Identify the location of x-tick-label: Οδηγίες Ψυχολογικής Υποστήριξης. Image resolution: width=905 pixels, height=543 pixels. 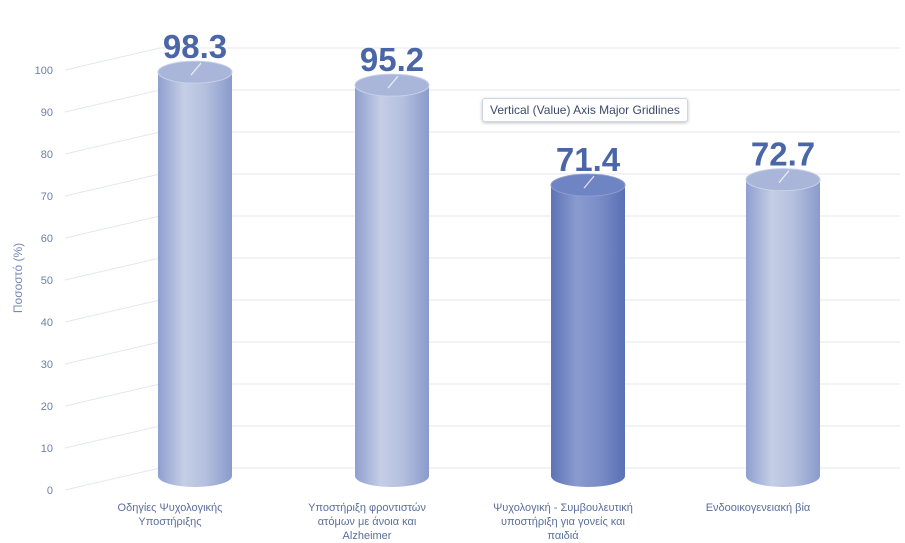
(170, 515).